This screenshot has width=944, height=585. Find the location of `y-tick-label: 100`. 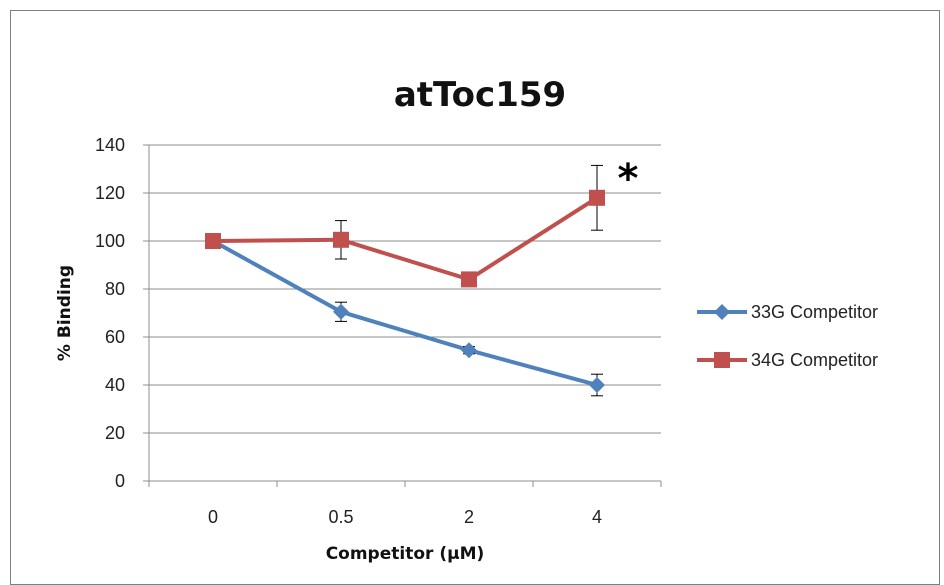

y-tick-label: 100 is located at coordinates (110, 241).